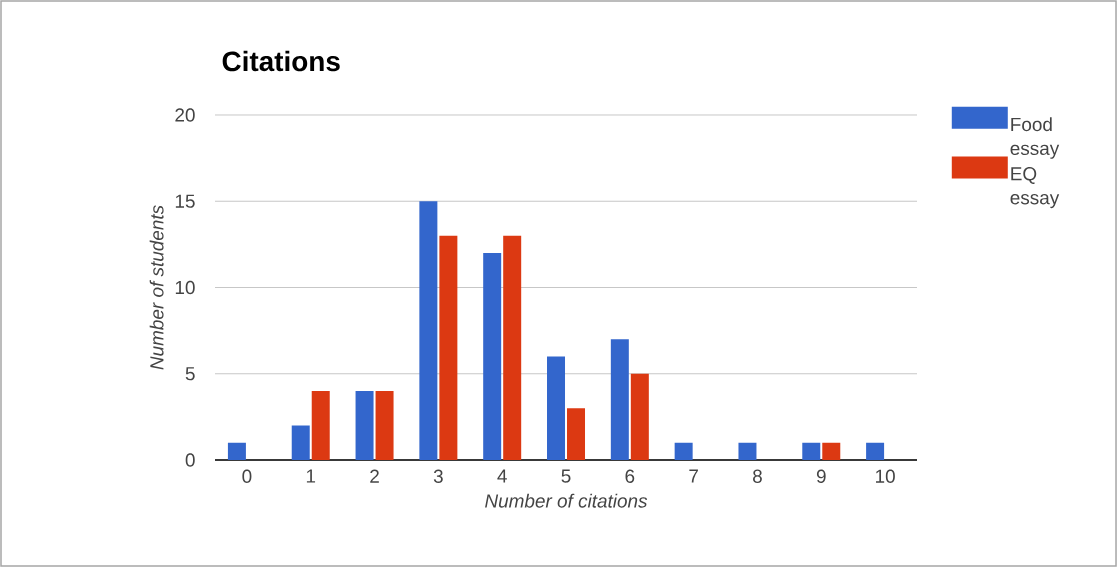 The width and height of the screenshot is (1117, 567). What do you see at coordinates (1035, 188) in the screenshot?
I see `legend-label: EQ essay` at bounding box center [1035, 188].